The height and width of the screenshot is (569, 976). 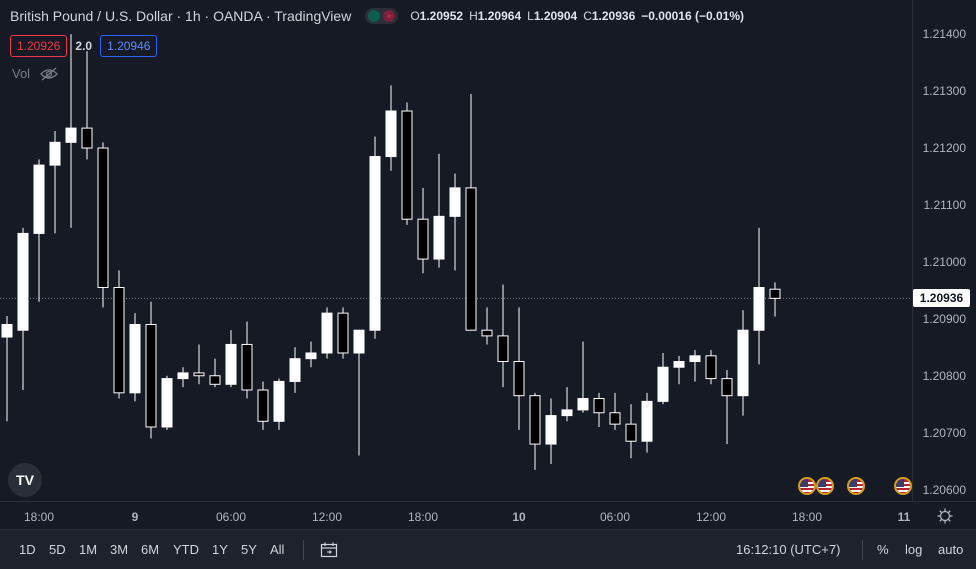 I want to click on range-6m-button: 6M, so click(x=150, y=549).